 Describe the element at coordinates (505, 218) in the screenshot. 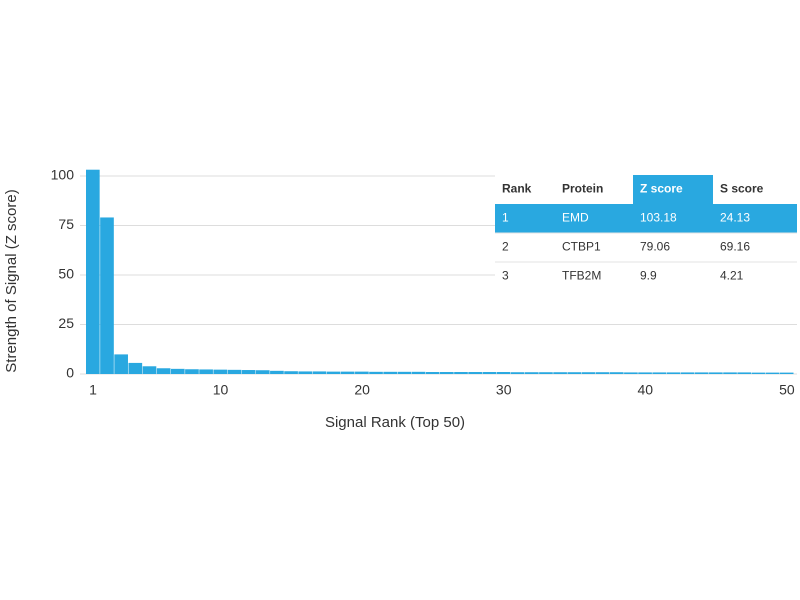

I see `table-cell: 1` at that location.